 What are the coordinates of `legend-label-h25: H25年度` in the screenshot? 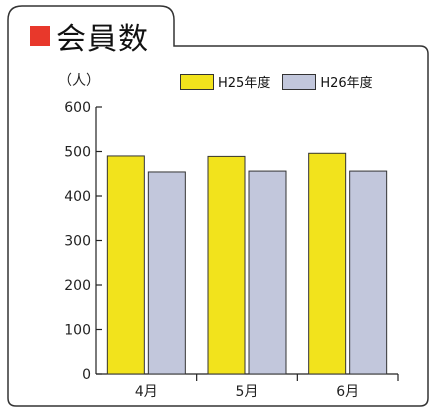 It's located at (244, 83).